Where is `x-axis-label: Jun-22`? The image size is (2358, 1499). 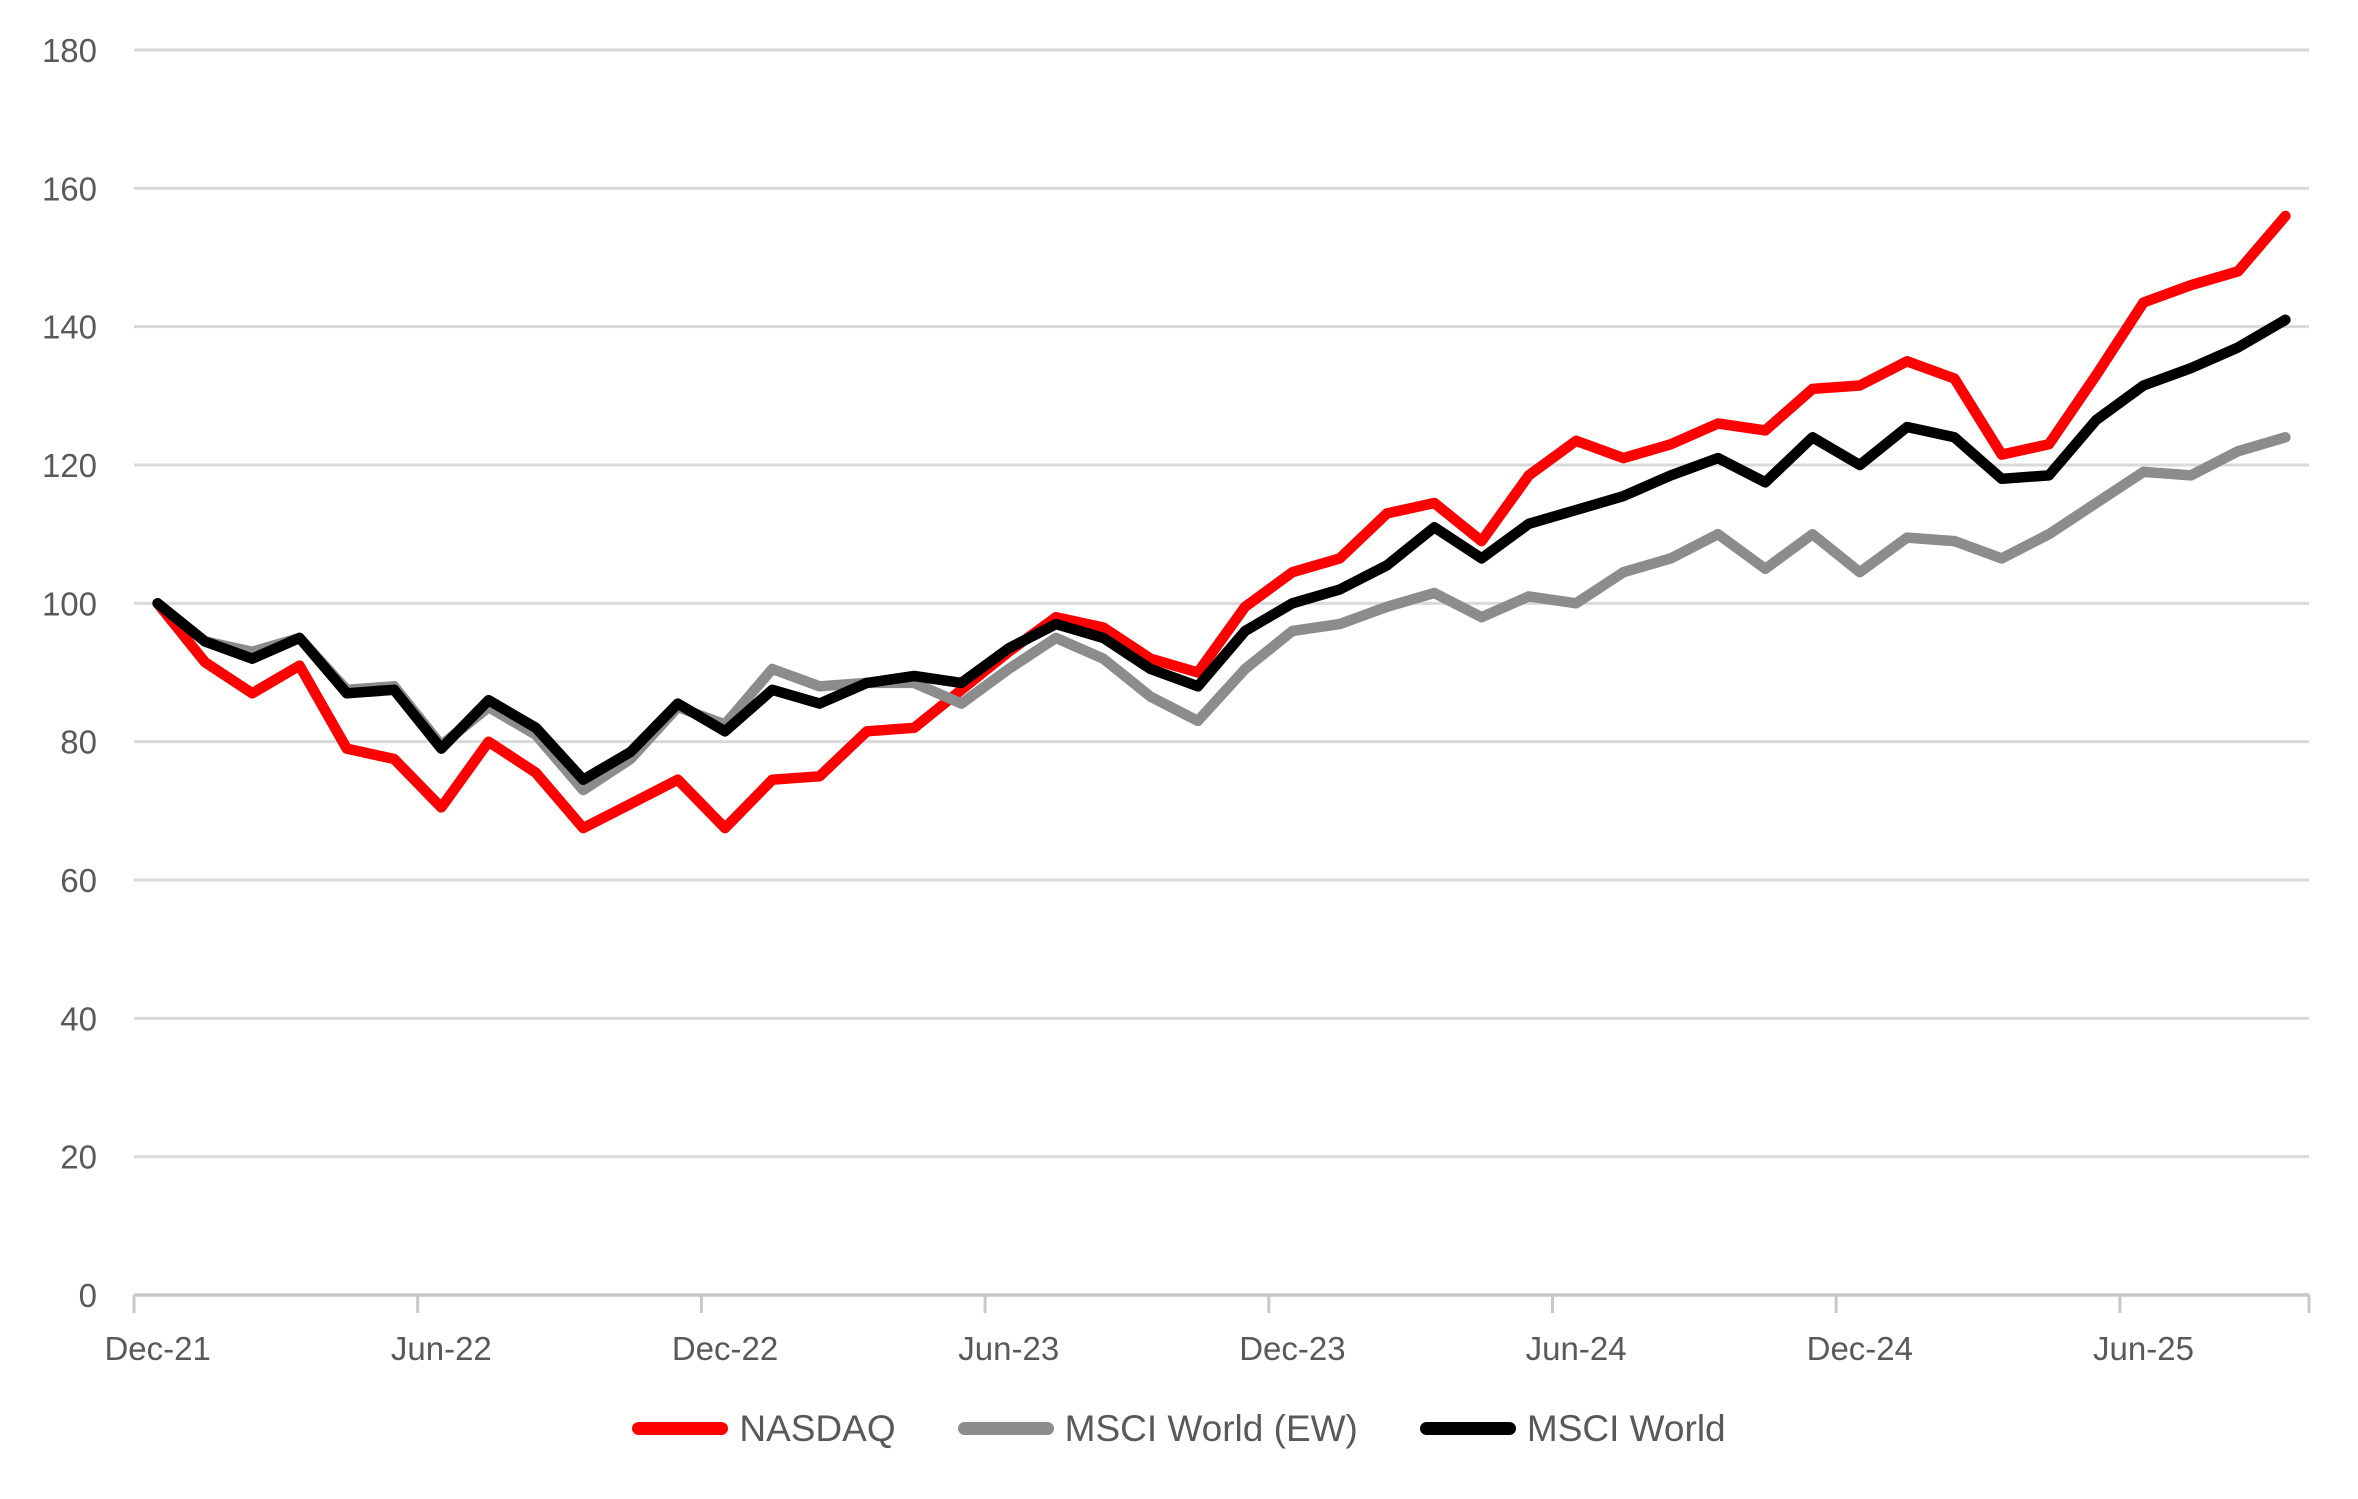 x-axis-label: Jun-22 is located at coordinates (441, 1348).